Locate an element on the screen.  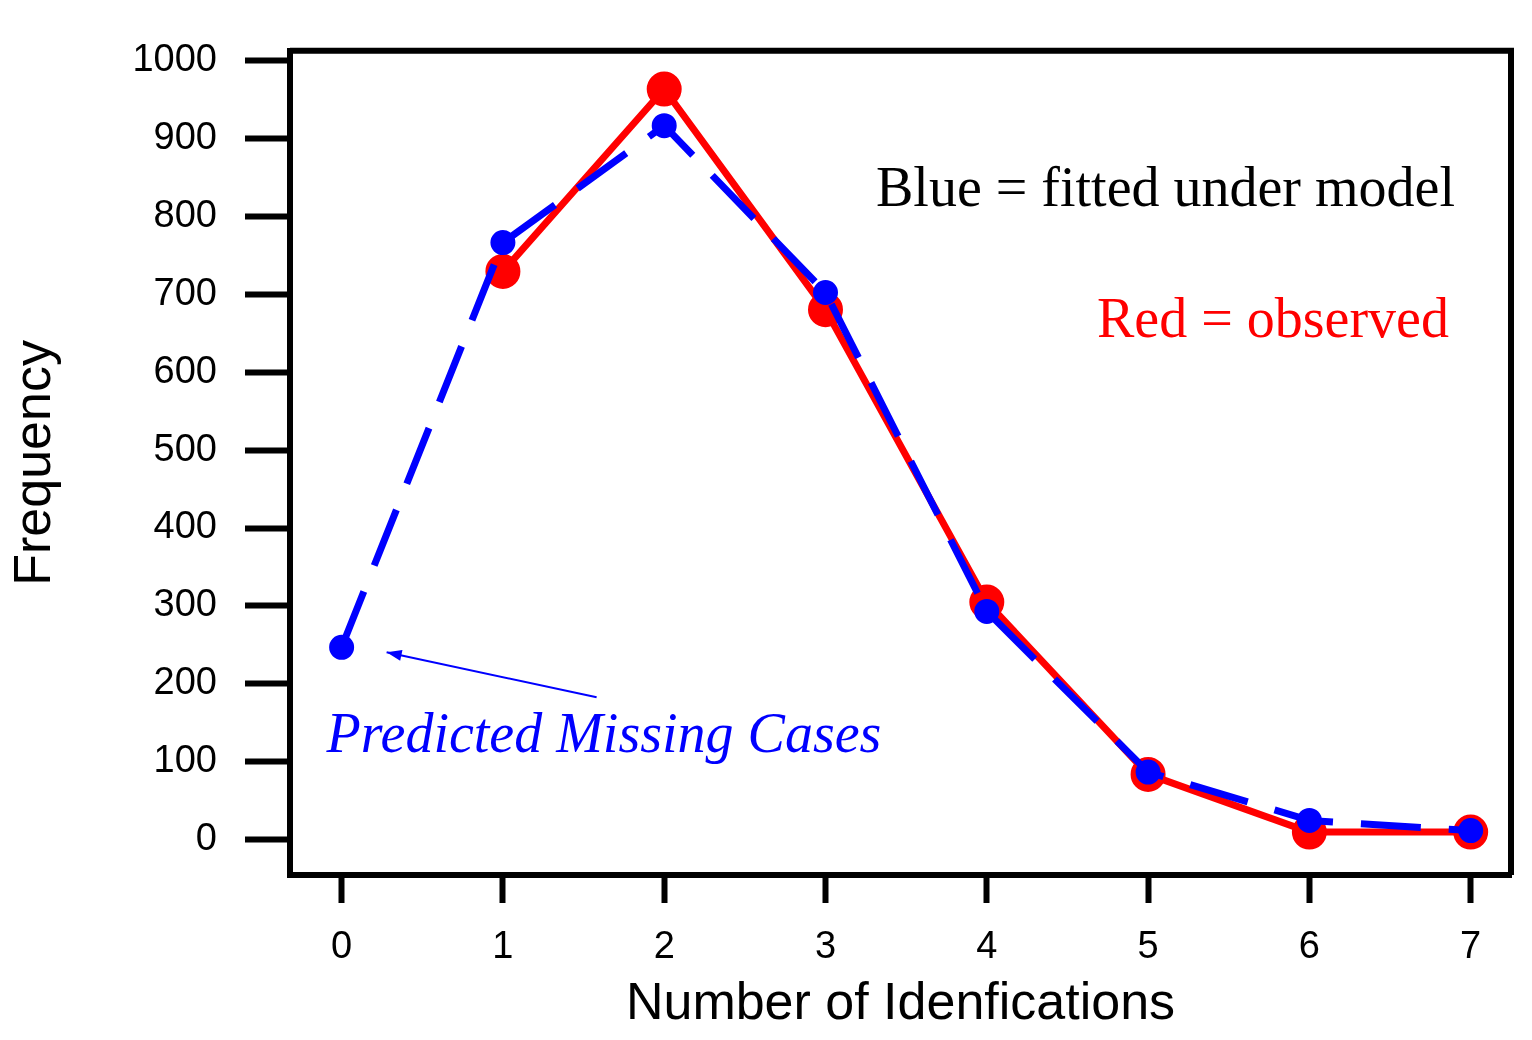
x-tick-label: 0 is located at coordinates (342, 945).